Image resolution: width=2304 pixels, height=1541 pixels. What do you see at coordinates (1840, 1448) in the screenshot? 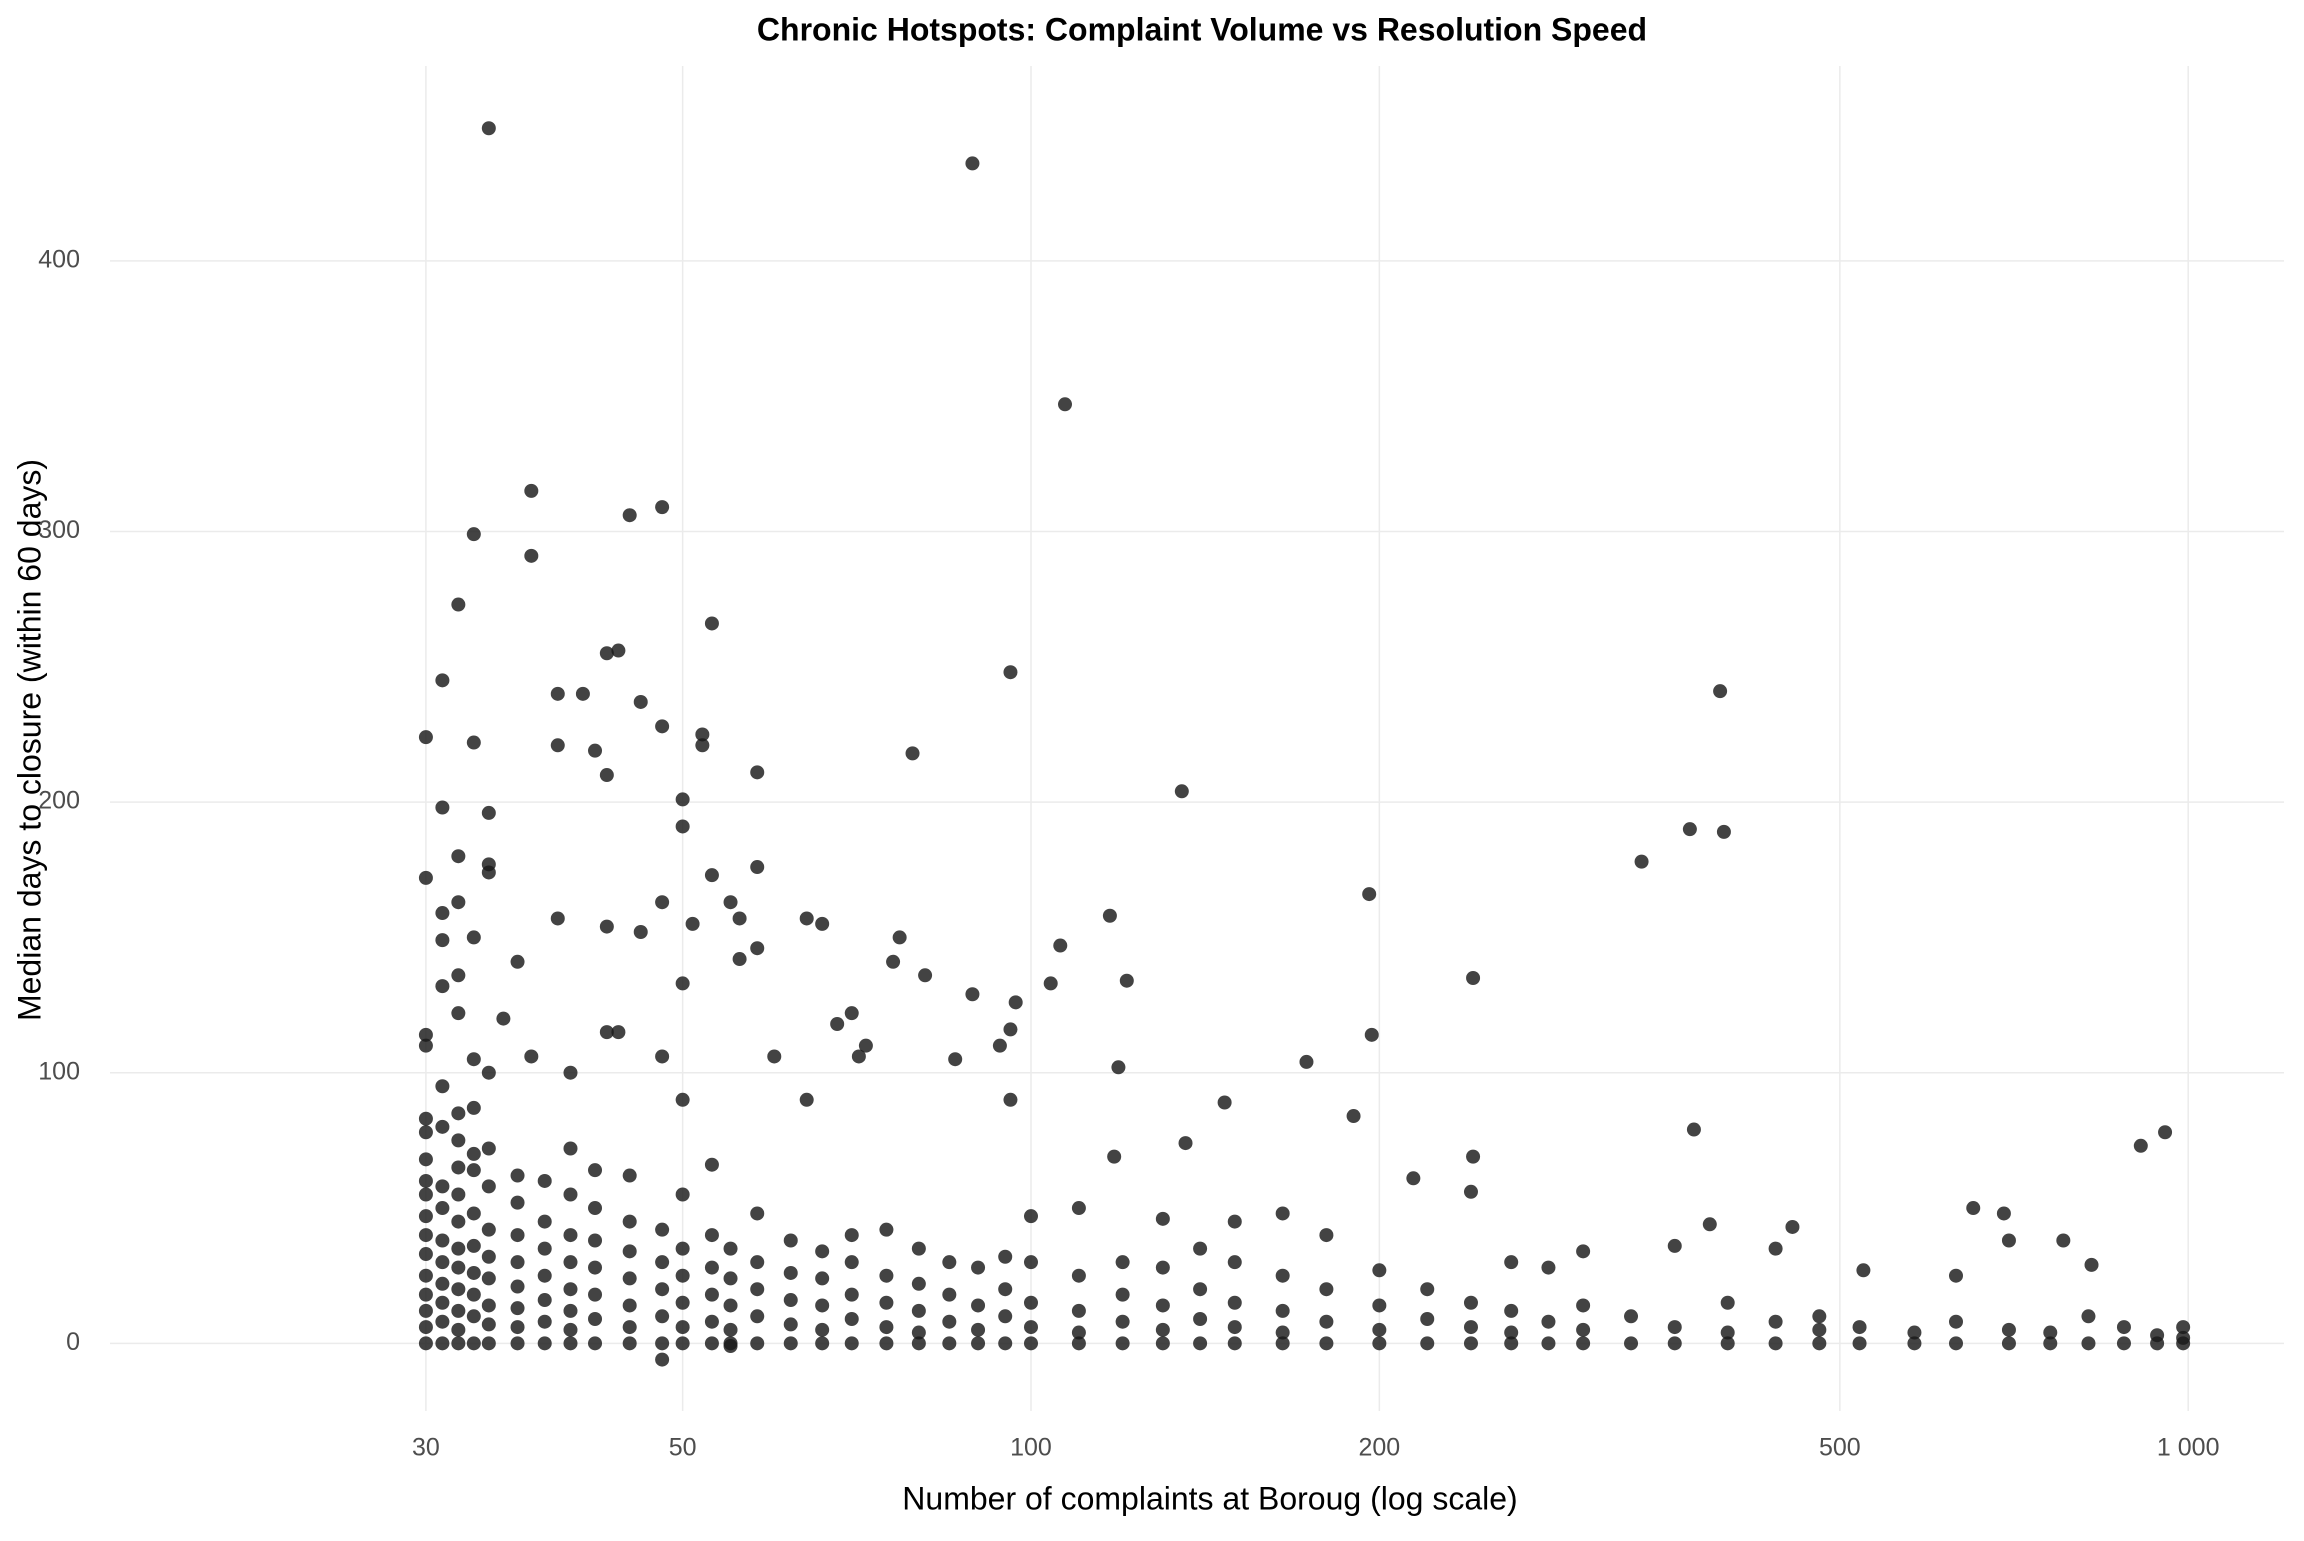
I see `x-tick-label: 500` at bounding box center [1840, 1448].